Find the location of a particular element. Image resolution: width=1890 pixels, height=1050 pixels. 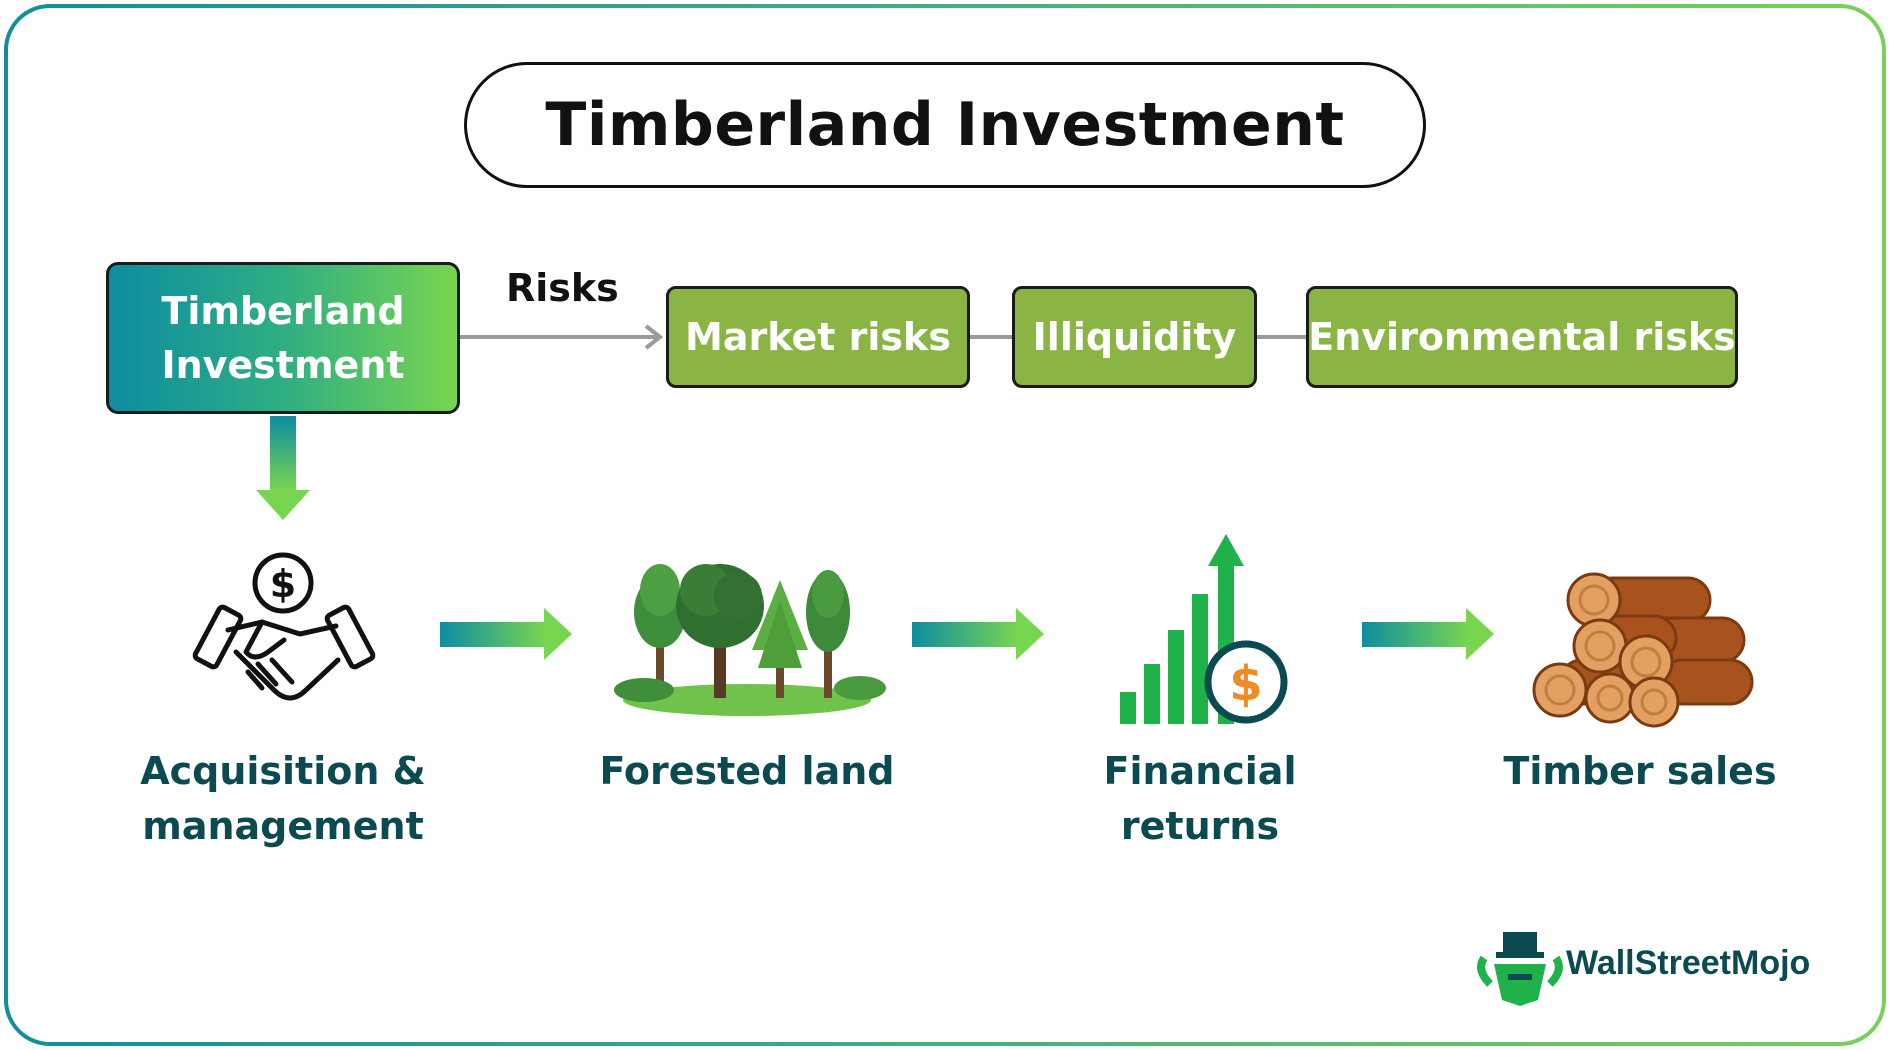

bar-chart-dollar-icon: $ is located at coordinates (1204, 629).